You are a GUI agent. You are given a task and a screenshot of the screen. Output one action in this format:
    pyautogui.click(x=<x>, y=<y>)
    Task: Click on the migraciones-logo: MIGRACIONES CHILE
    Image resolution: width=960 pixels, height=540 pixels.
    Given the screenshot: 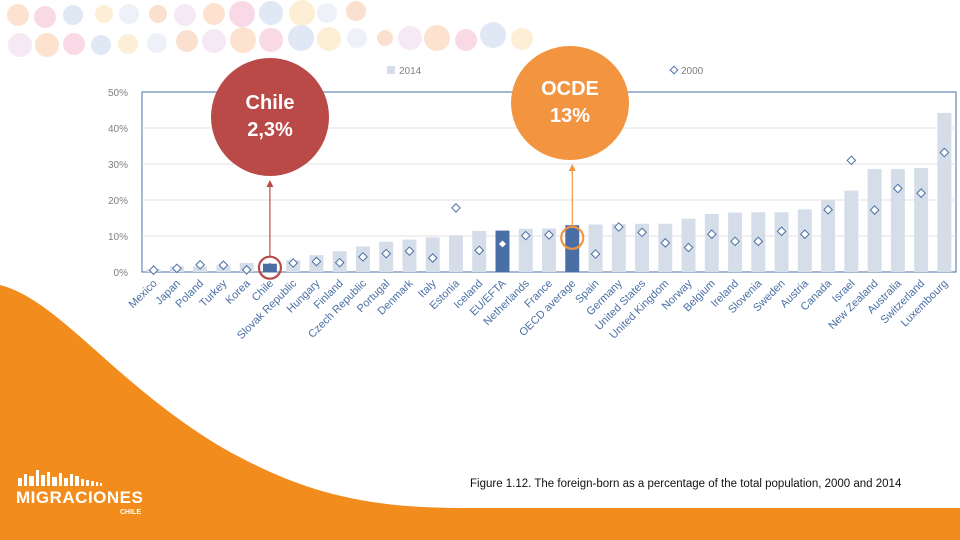 What is the action you would take?
    pyautogui.click(x=84, y=497)
    